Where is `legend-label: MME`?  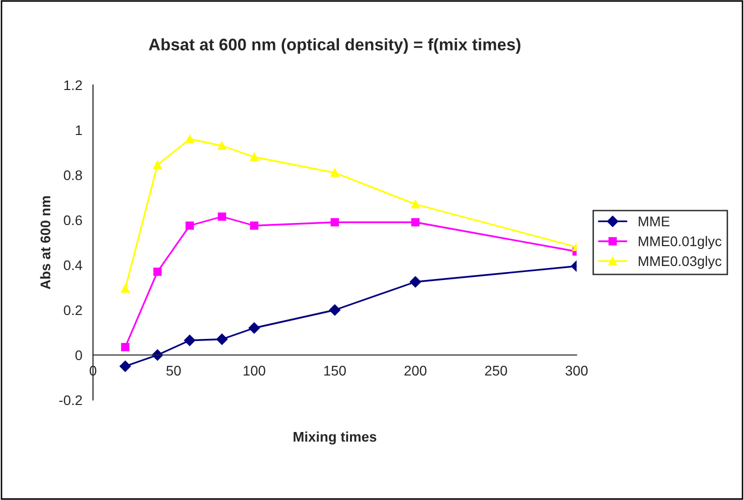 legend-label: MME is located at coordinates (654, 221).